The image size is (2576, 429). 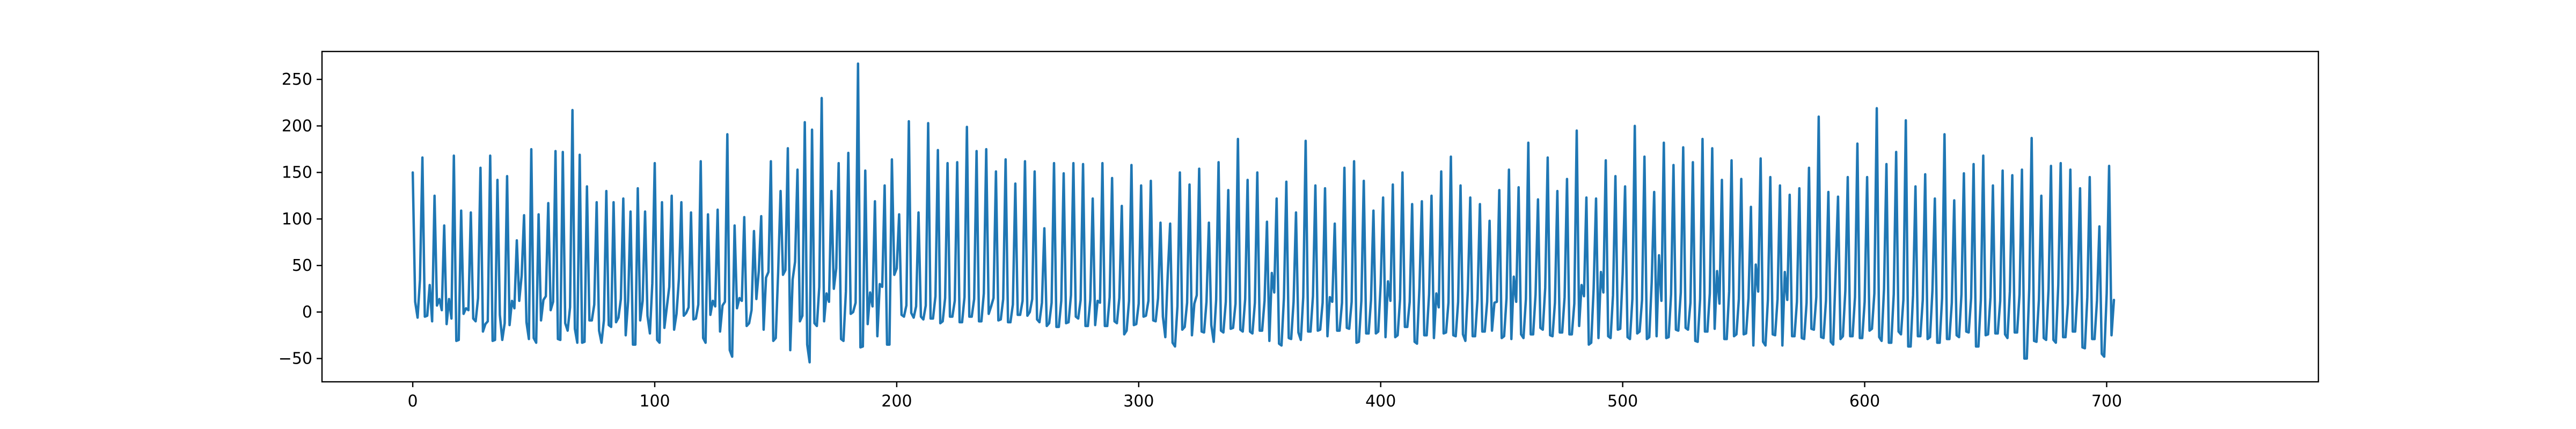 I want to click on x-tick-label: 600, so click(x=1864, y=401).